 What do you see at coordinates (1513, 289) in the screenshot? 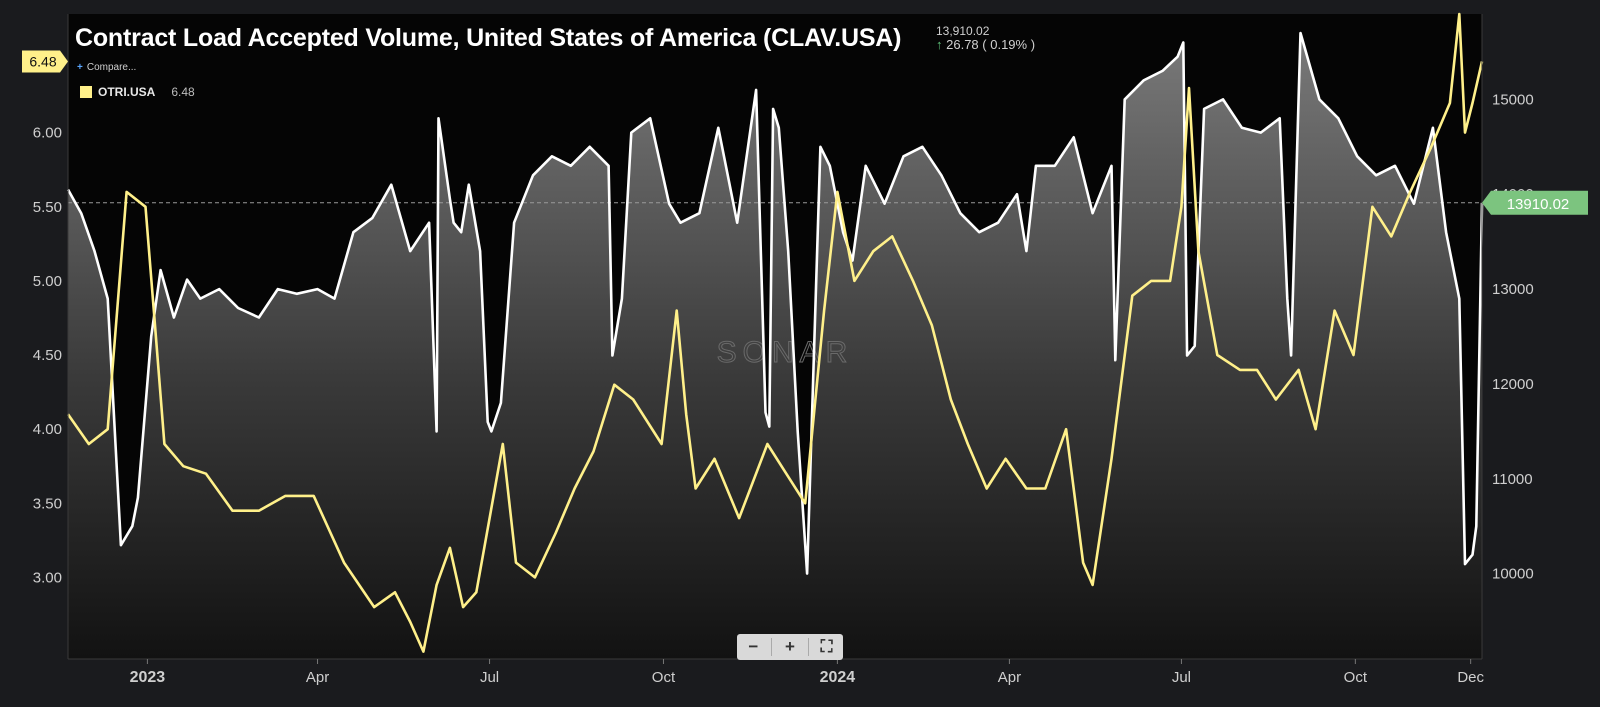
I see `right-tick-label: 13000` at bounding box center [1513, 289].